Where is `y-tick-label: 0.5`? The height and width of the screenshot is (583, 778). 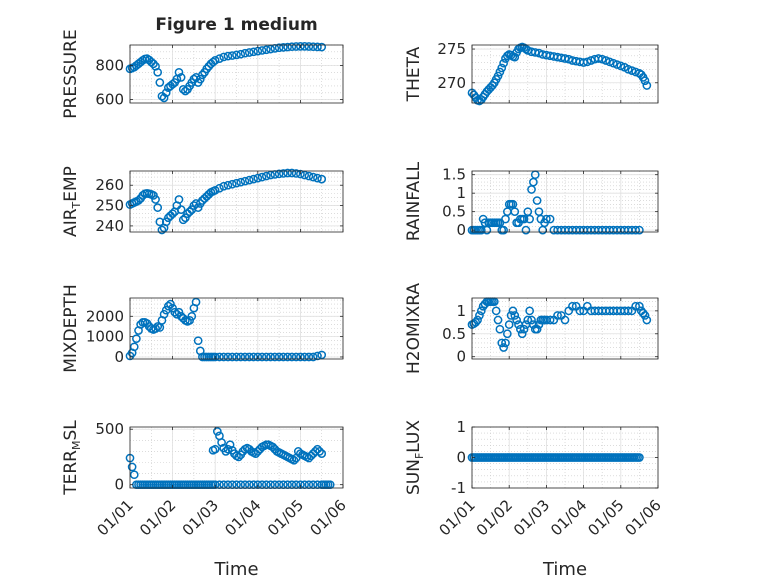 y-tick-label: 0.5 is located at coordinates (454, 212).